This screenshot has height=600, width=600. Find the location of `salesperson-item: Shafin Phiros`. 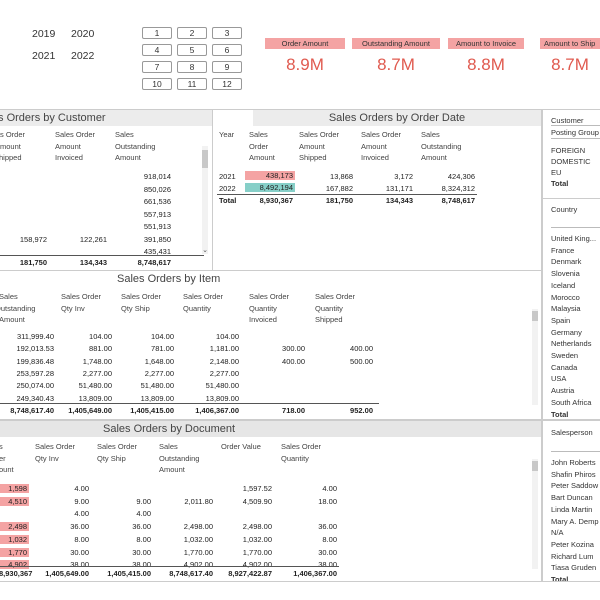

salesperson-item: Shafin Phiros is located at coordinates (573, 474).